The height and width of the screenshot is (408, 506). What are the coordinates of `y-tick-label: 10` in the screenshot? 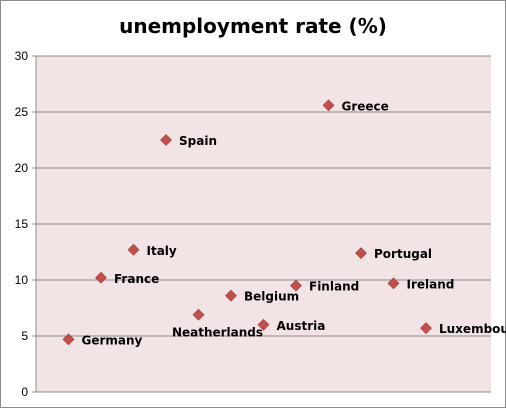 It's located at (22, 280).